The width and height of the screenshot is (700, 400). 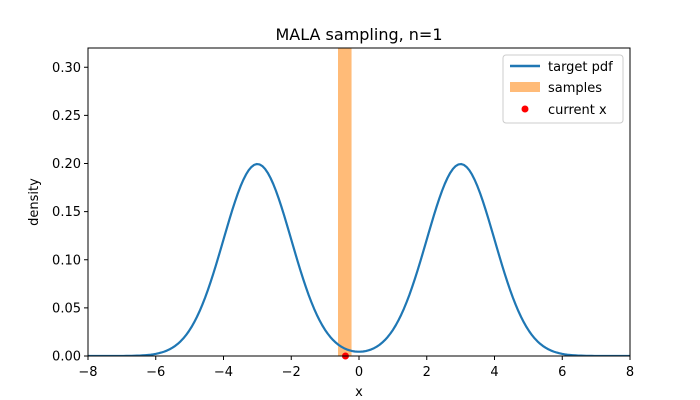 I want to click on y-tick-label: 0.25, so click(x=66, y=116).